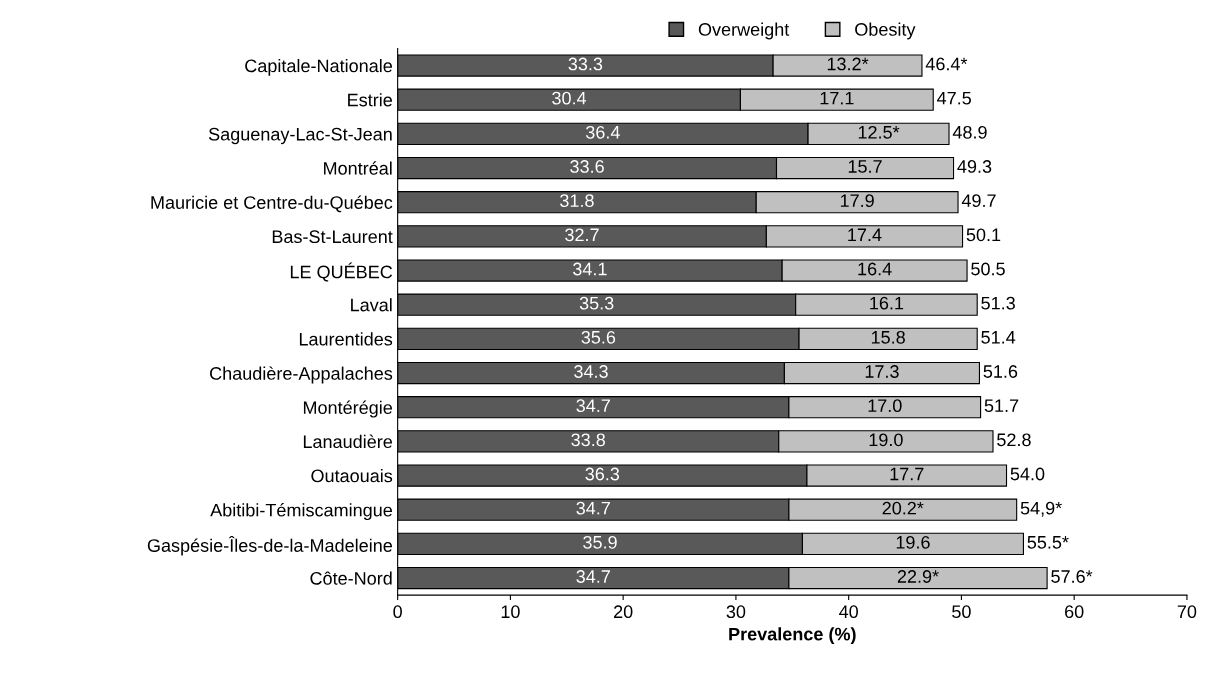 This screenshot has width=1205, height=692. Describe the element at coordinates (351, 578) in the screenshot. I see `y-tick-label: Côte-Nord` at that location.